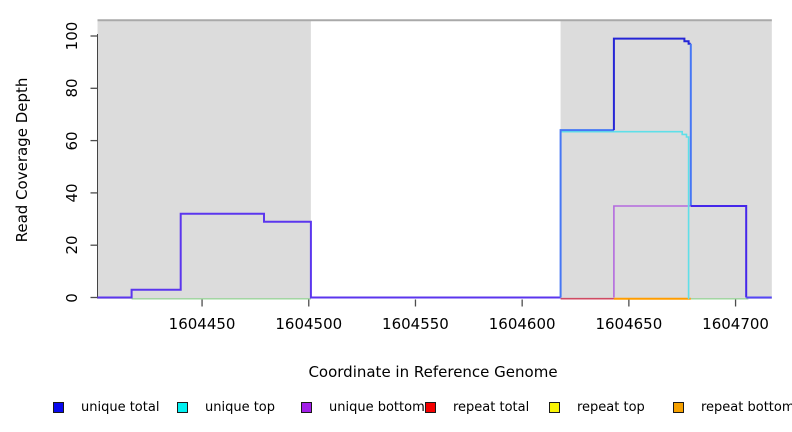  Describe the element at coordinates (625, 215) in the screenshot. I see `unique-top-line` at that location.